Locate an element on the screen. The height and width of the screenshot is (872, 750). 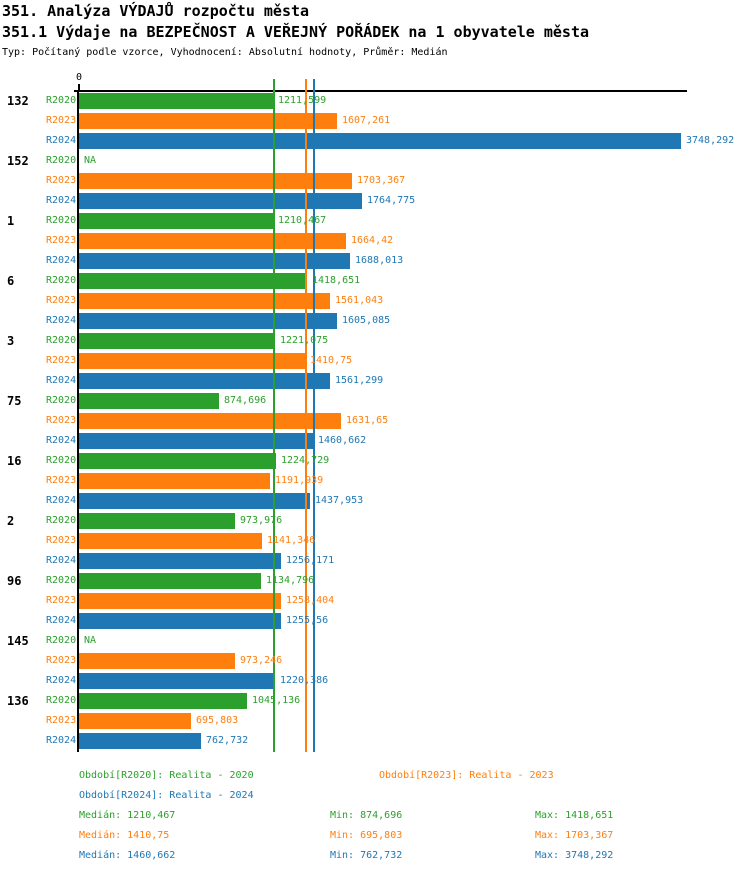
bar-value-label: 1437,953 is located at coordinates (339, 500).